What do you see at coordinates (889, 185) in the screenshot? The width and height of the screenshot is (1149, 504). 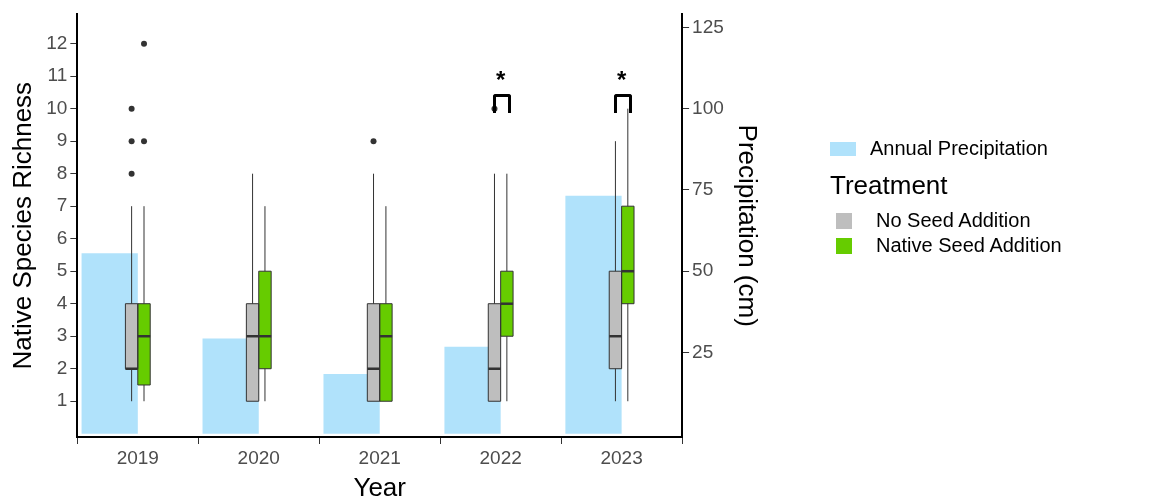 I see `legend-title: Treatment` at bounding box center [889, 185].